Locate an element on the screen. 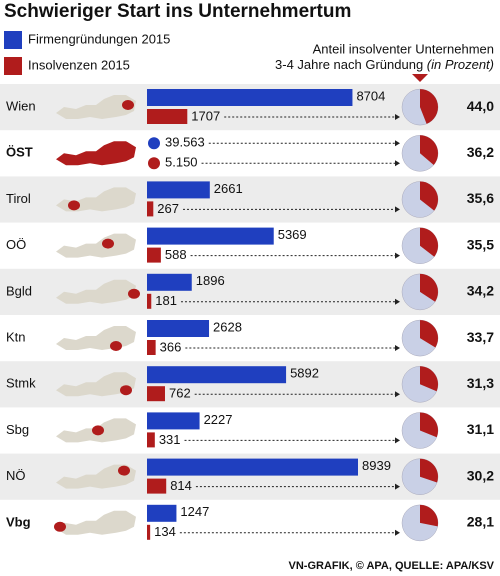 This screenshot has height=576, width=500. category-label: Wien is located at coordinates (21, 106).